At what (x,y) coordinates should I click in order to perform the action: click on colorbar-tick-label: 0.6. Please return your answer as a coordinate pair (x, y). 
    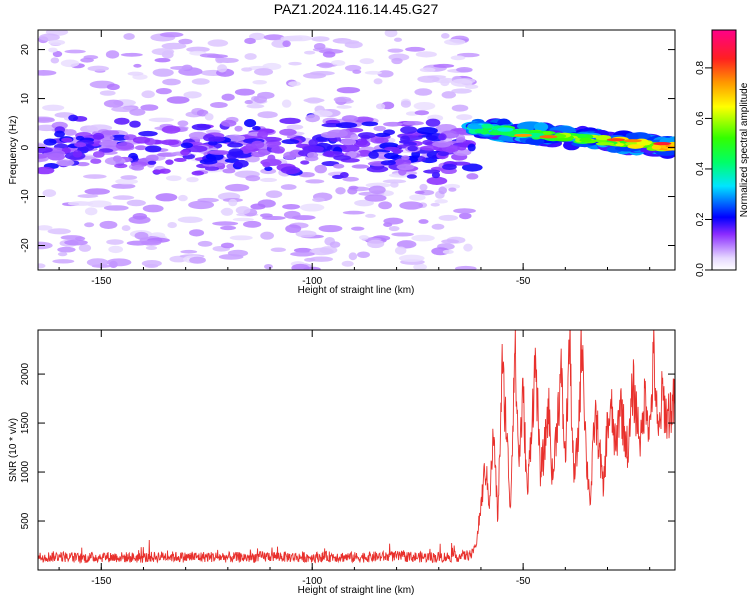
    Looking at the image, I should click on (700, 118).